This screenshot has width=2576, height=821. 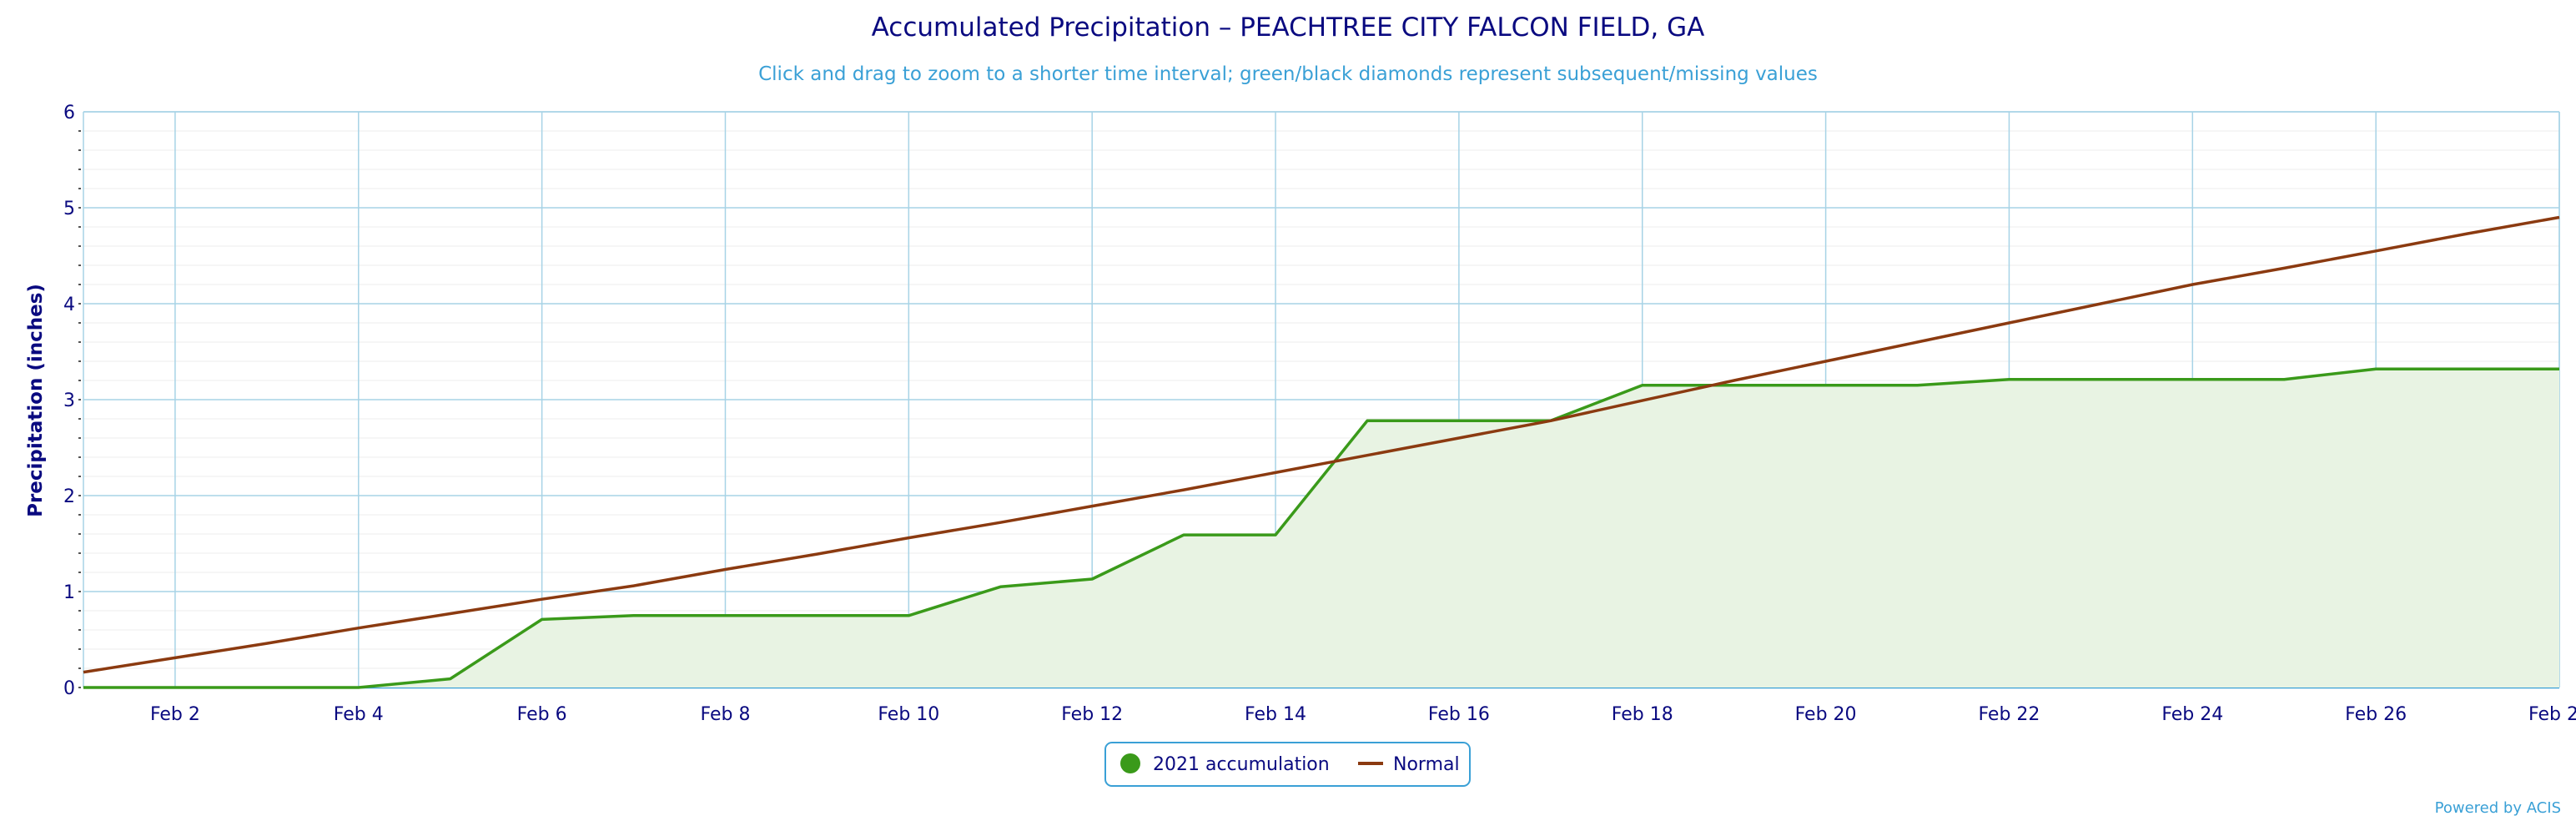 I want to click on x-tick-label: Feb 24, so click(x=2192, y=715).